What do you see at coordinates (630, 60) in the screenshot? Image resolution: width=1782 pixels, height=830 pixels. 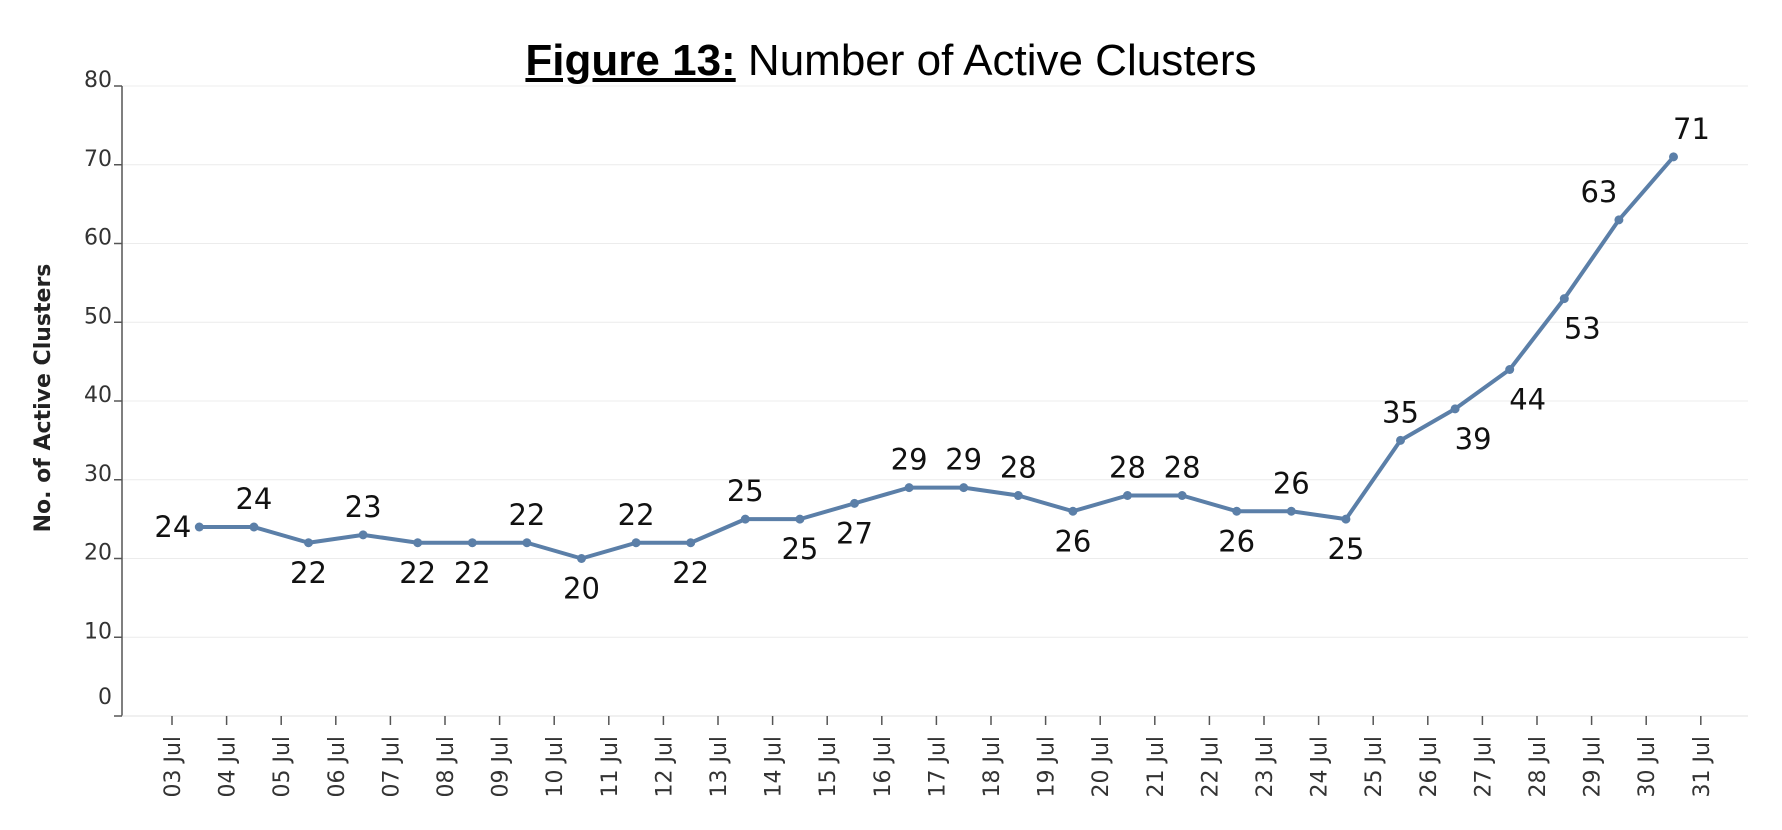 I see `figure-number: Figure 13:` at bounding box center [630, 60].